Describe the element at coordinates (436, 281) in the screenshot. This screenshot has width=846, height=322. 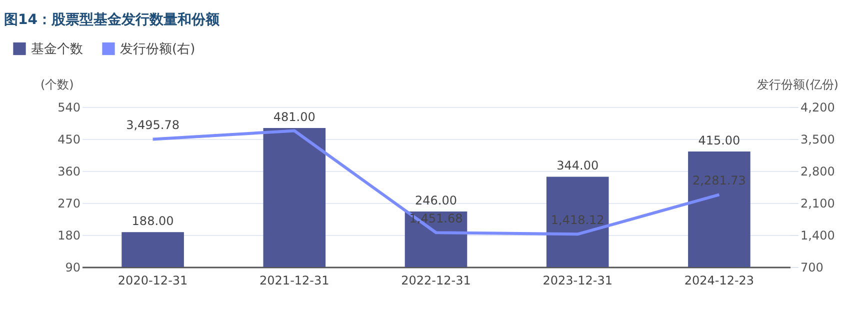
I see `x-tick-label: 2022-12-31` at that location.